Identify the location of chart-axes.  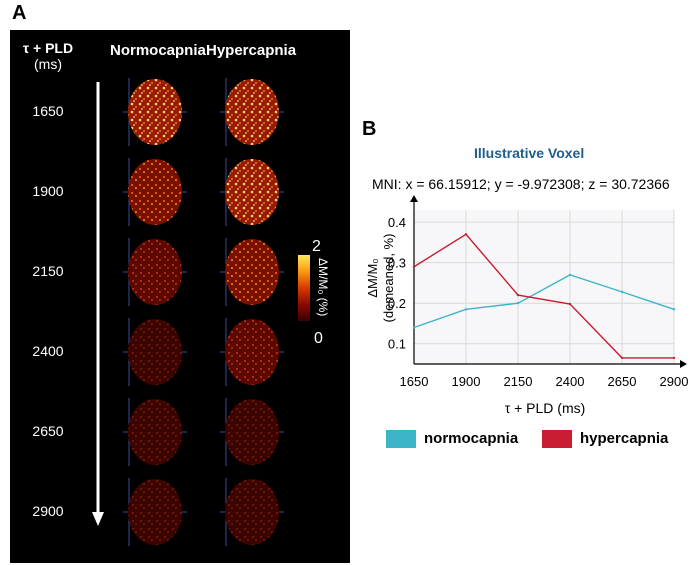
(548, 281).